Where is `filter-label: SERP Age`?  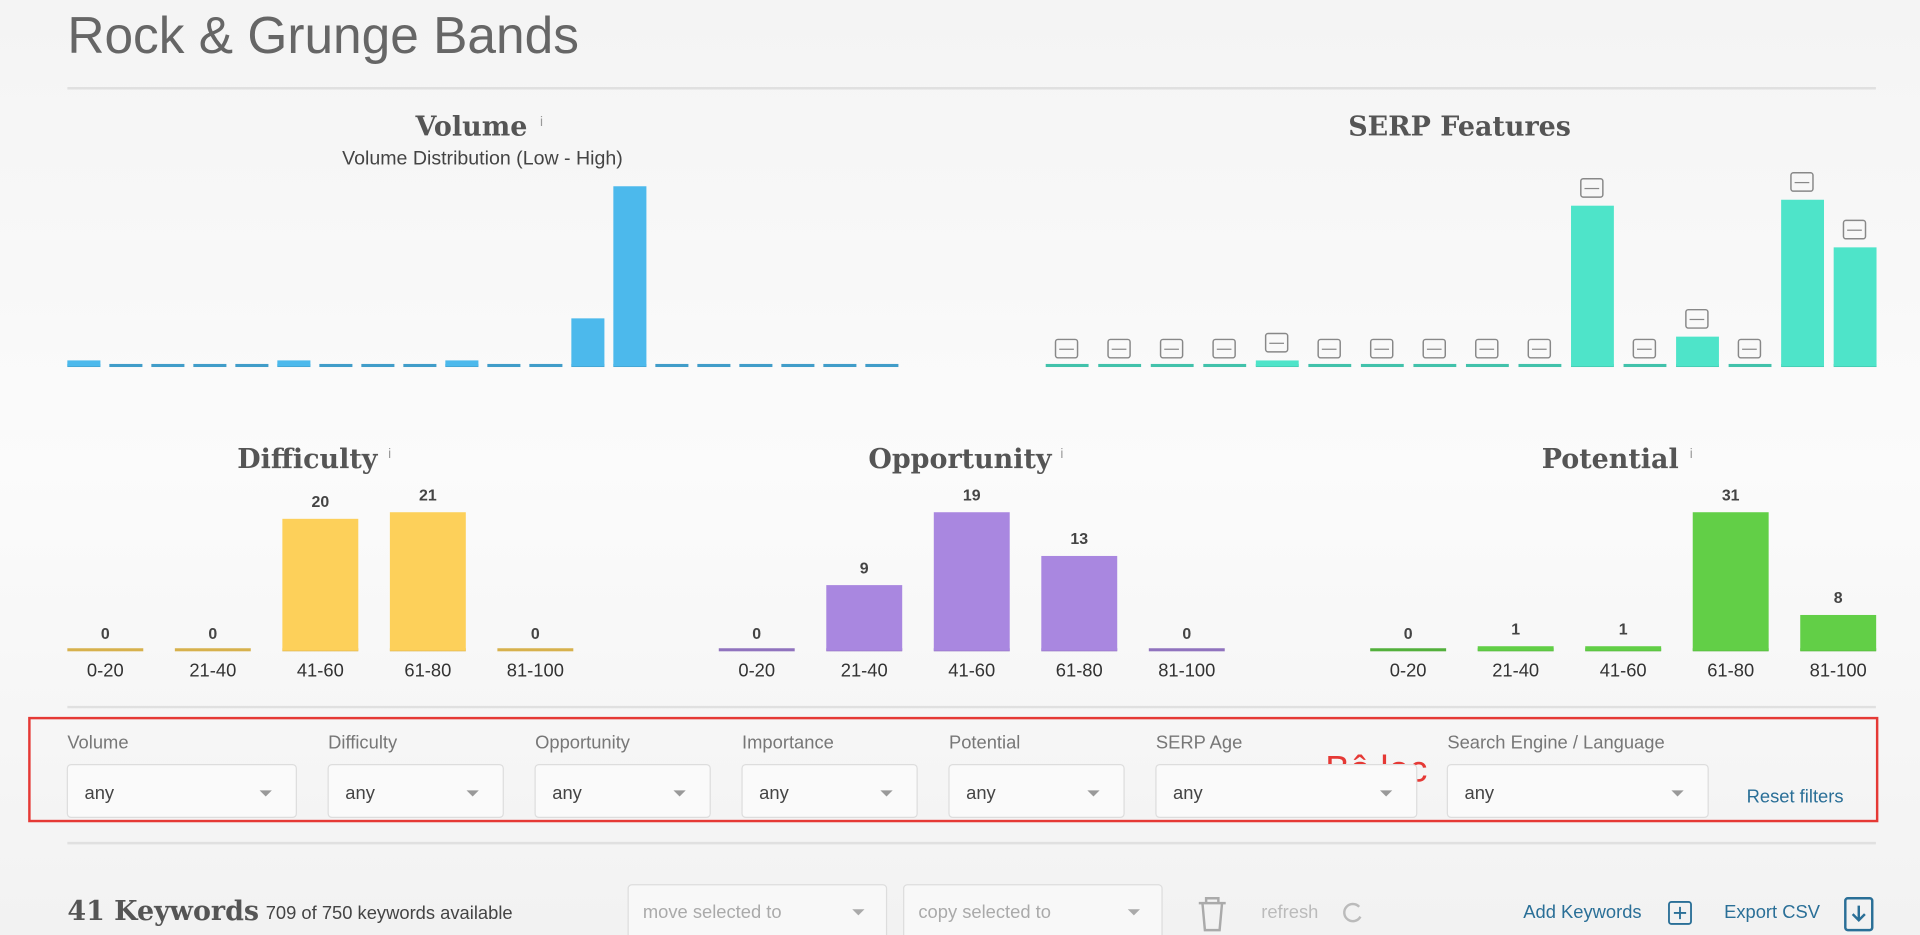 filter-label: SERP Age is located at coordinates (1199, 742).